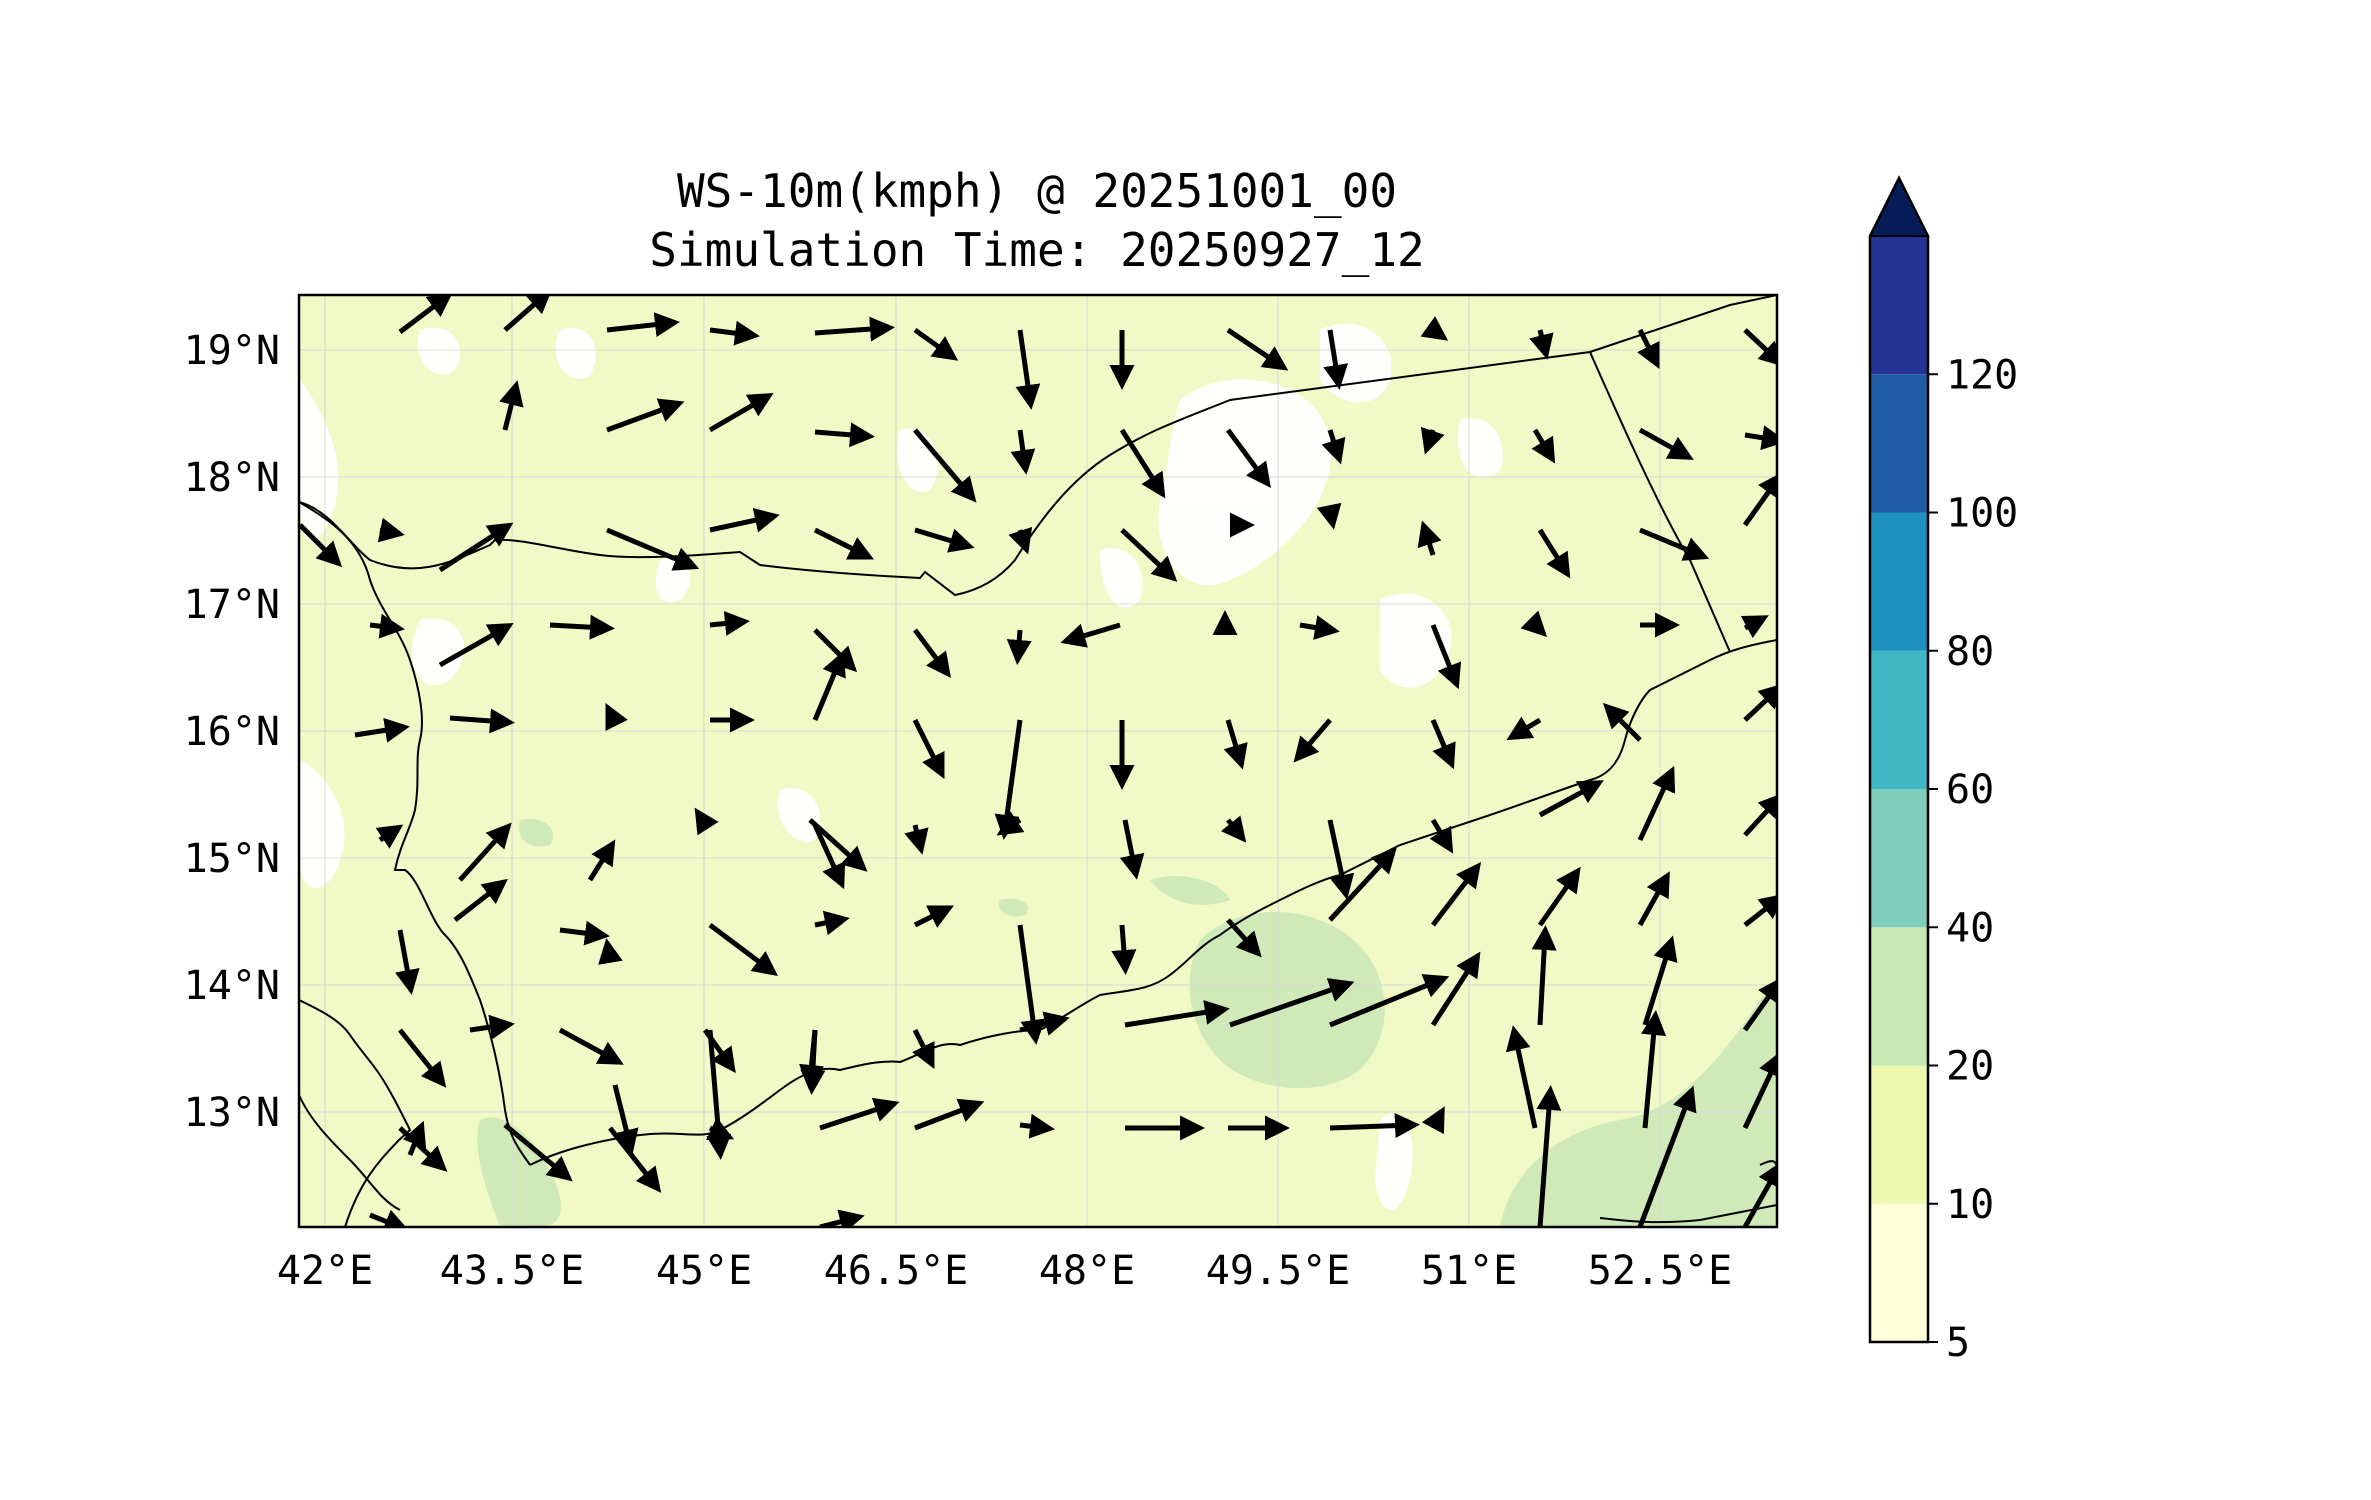 The width and height of the screenshot is (2371, 1500). Describe the element at coordinates (512, 1271) in the screenshot. I see `x-tick-label: 43.5°E` at that location.